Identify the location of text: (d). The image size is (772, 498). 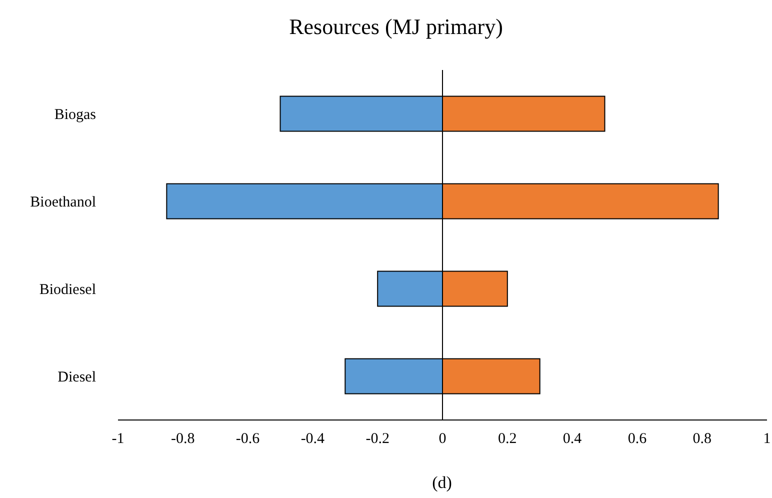
(442, 482).